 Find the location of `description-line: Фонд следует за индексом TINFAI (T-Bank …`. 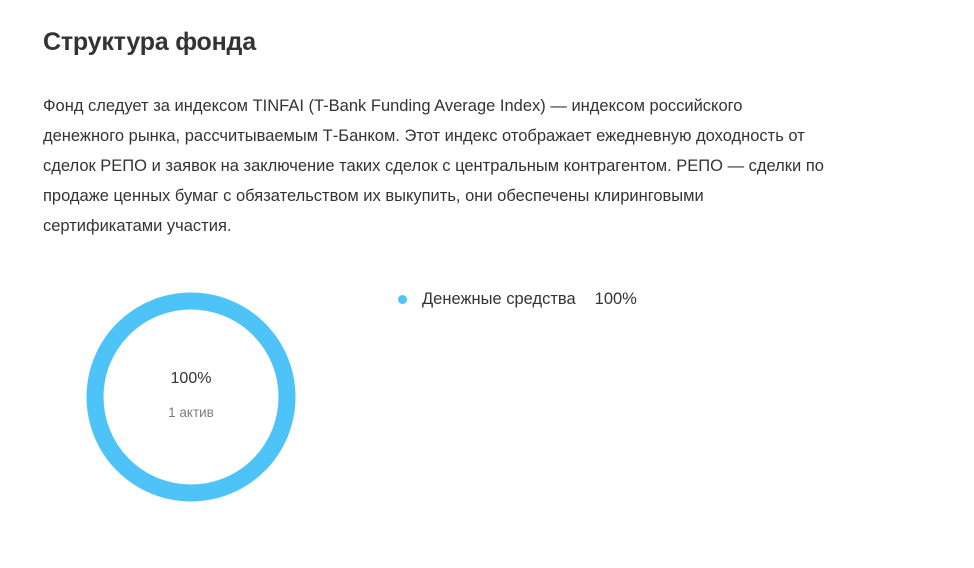

description-line: Фонд следует за индексом TINFAI (T-Bank … is located at coordinates (393, 106).